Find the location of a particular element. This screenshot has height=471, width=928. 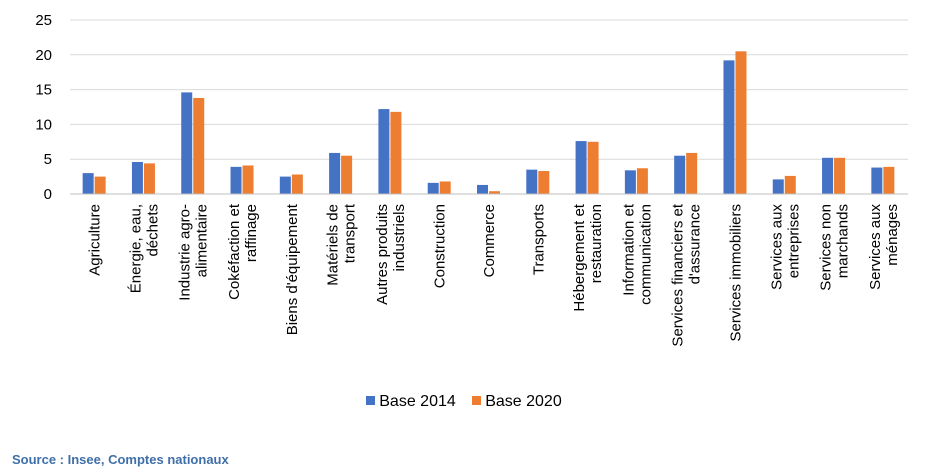

legend-item-base-2020: Base 2020 is located at coordinates (517, 402).